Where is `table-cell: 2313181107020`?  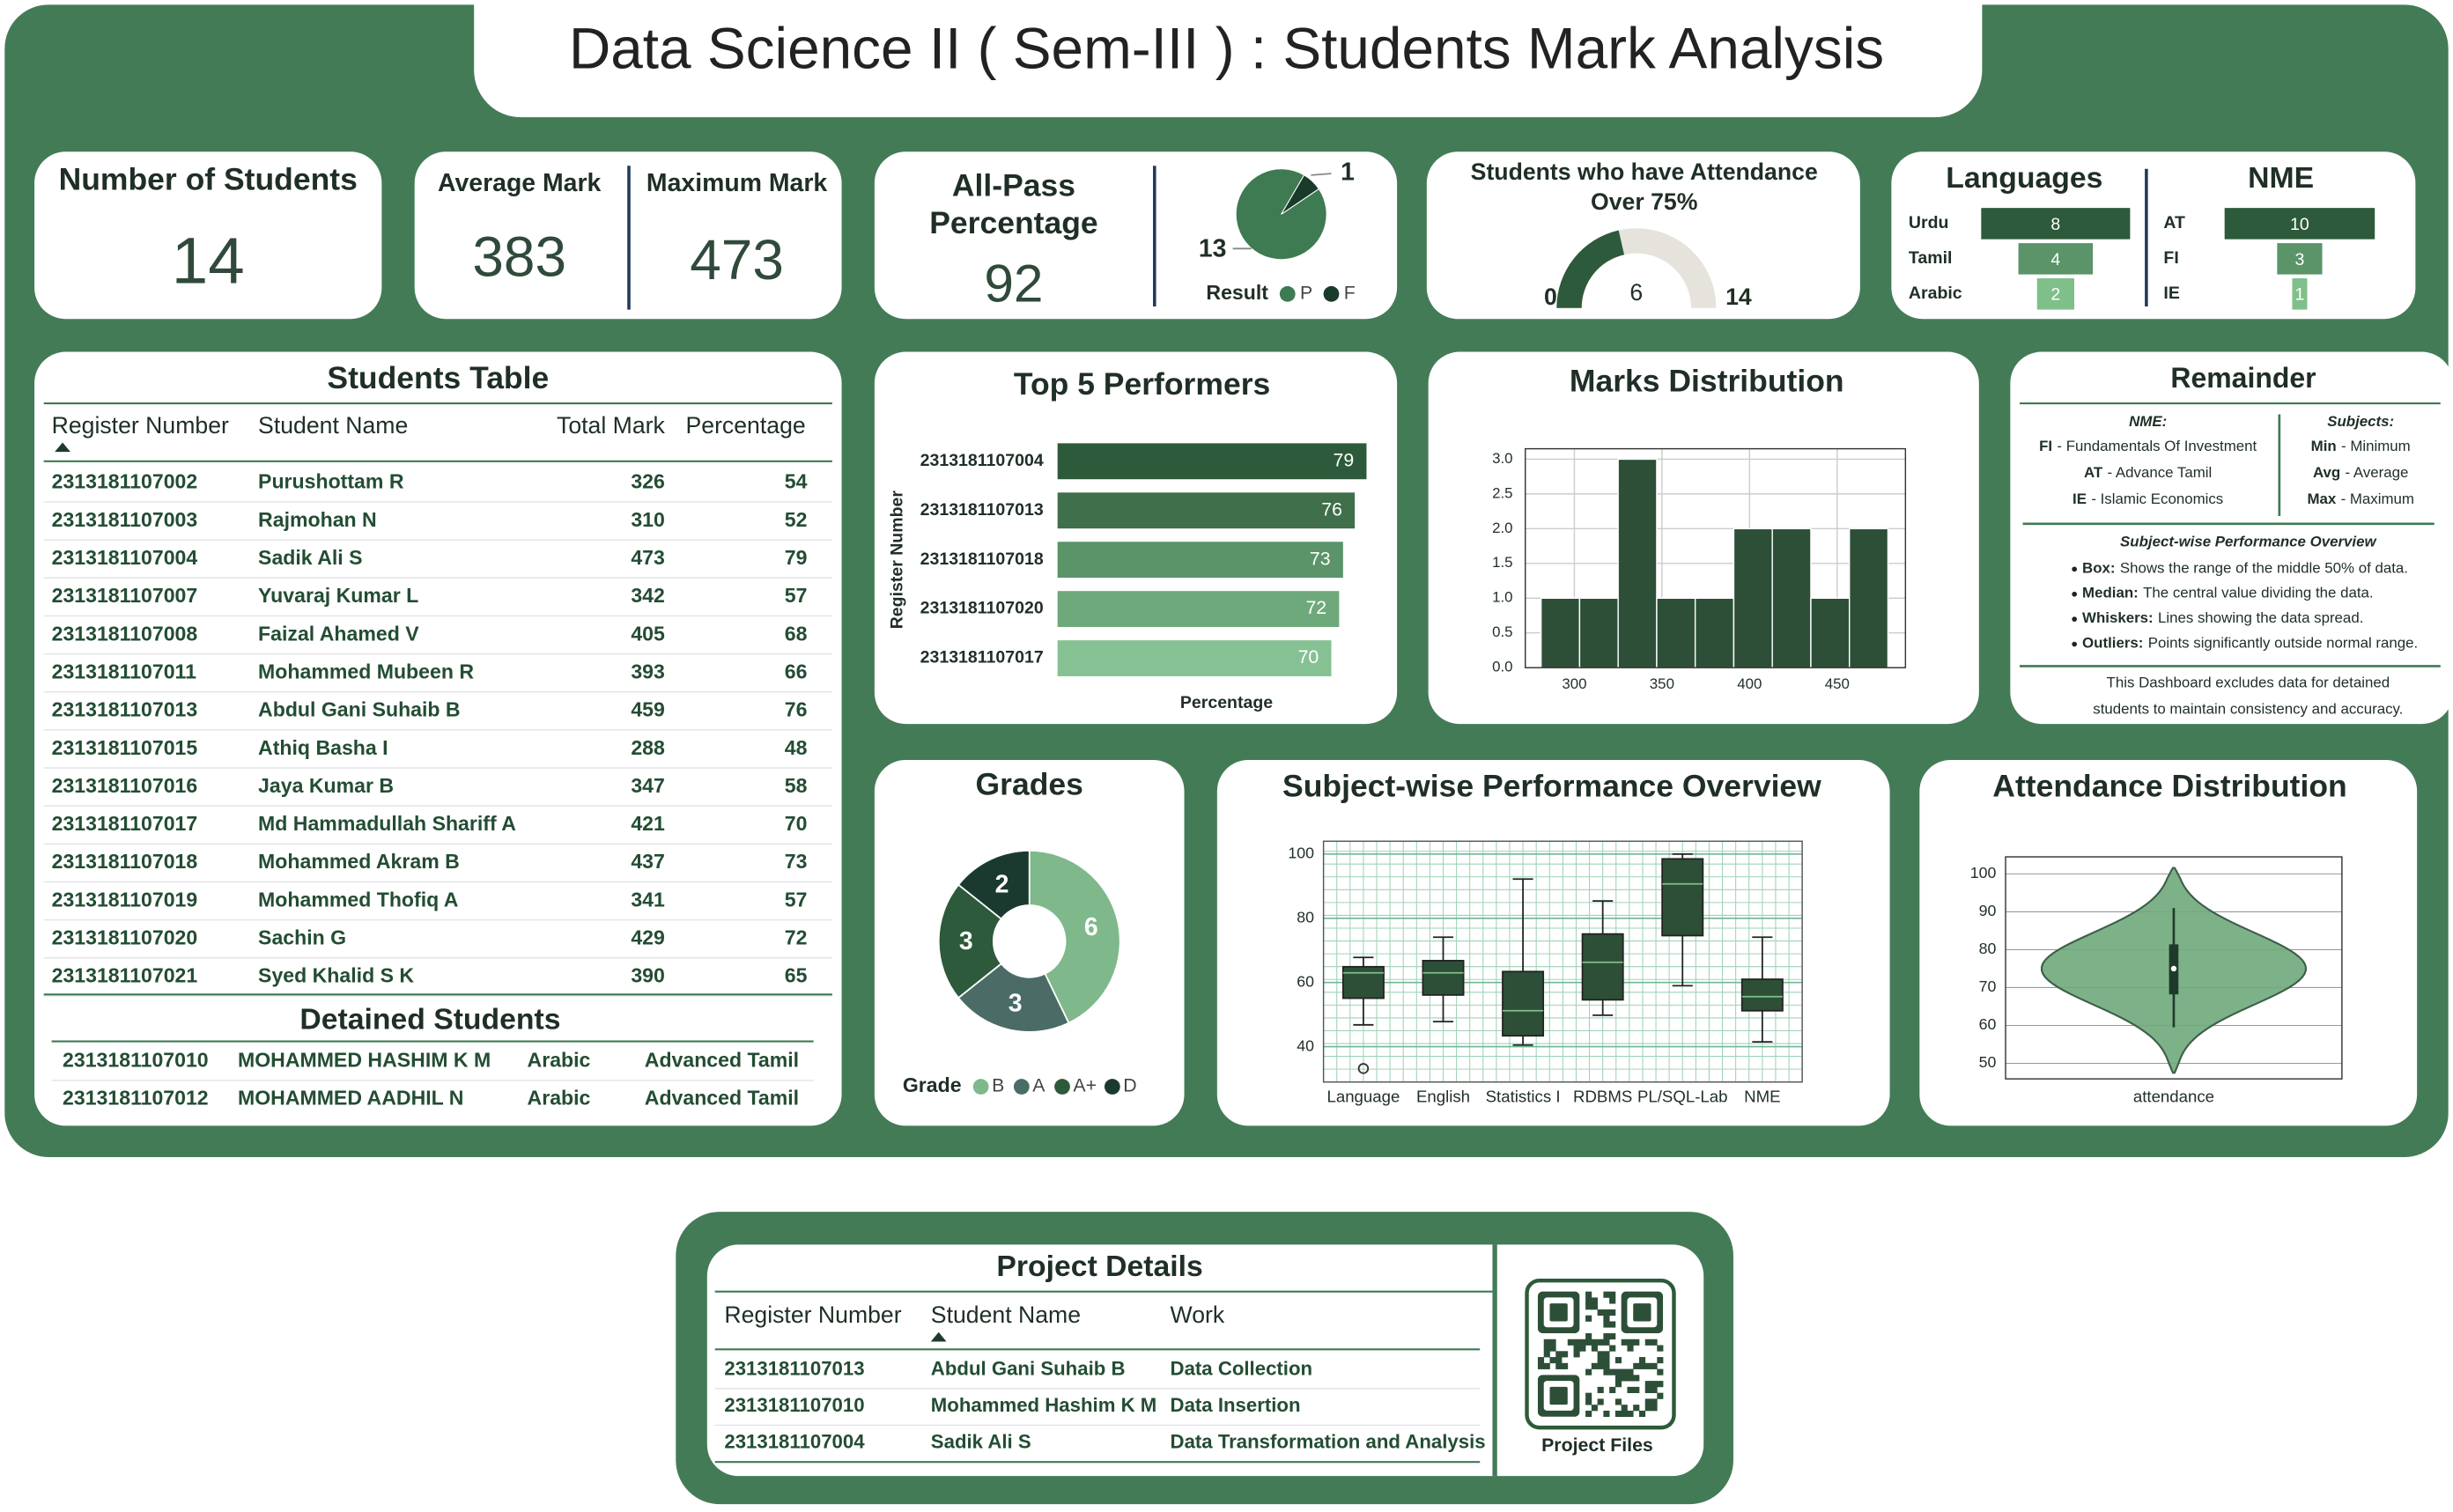 table-cell: 2313181107020 is located at coordinates (125, 937).